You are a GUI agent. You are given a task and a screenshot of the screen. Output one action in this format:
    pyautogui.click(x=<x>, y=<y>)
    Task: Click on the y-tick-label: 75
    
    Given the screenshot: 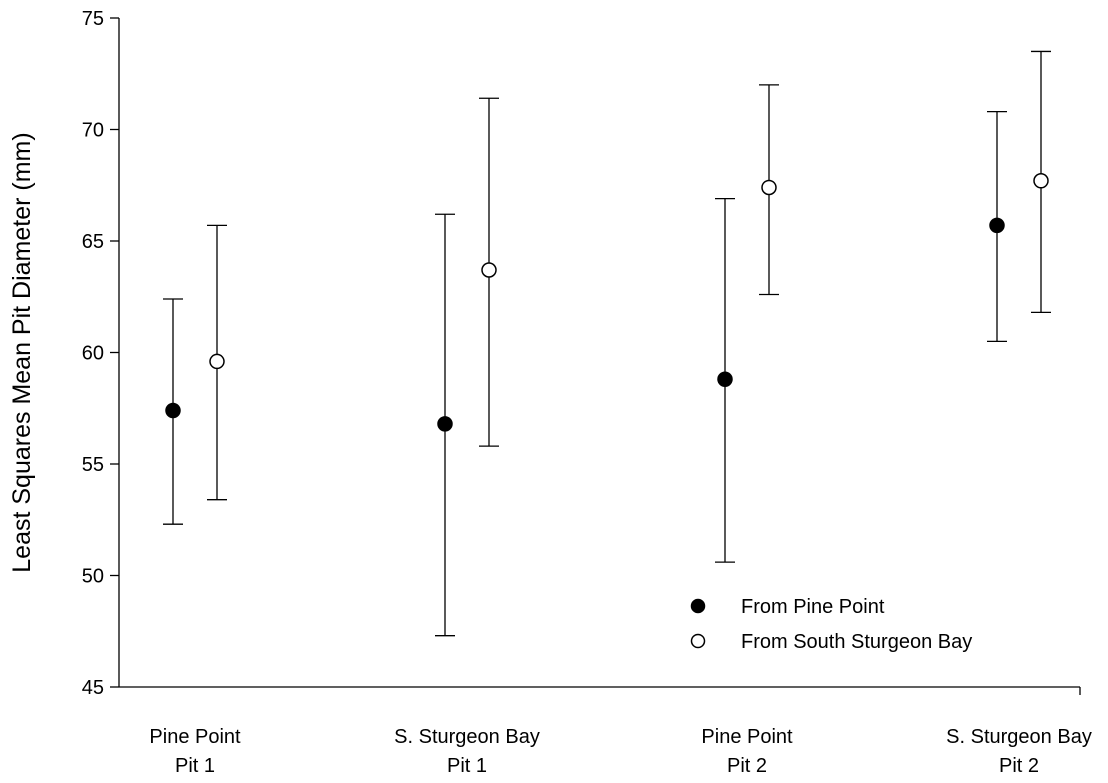 What is the action you would take?
    pyautogui.click(x=93, y=19)
    